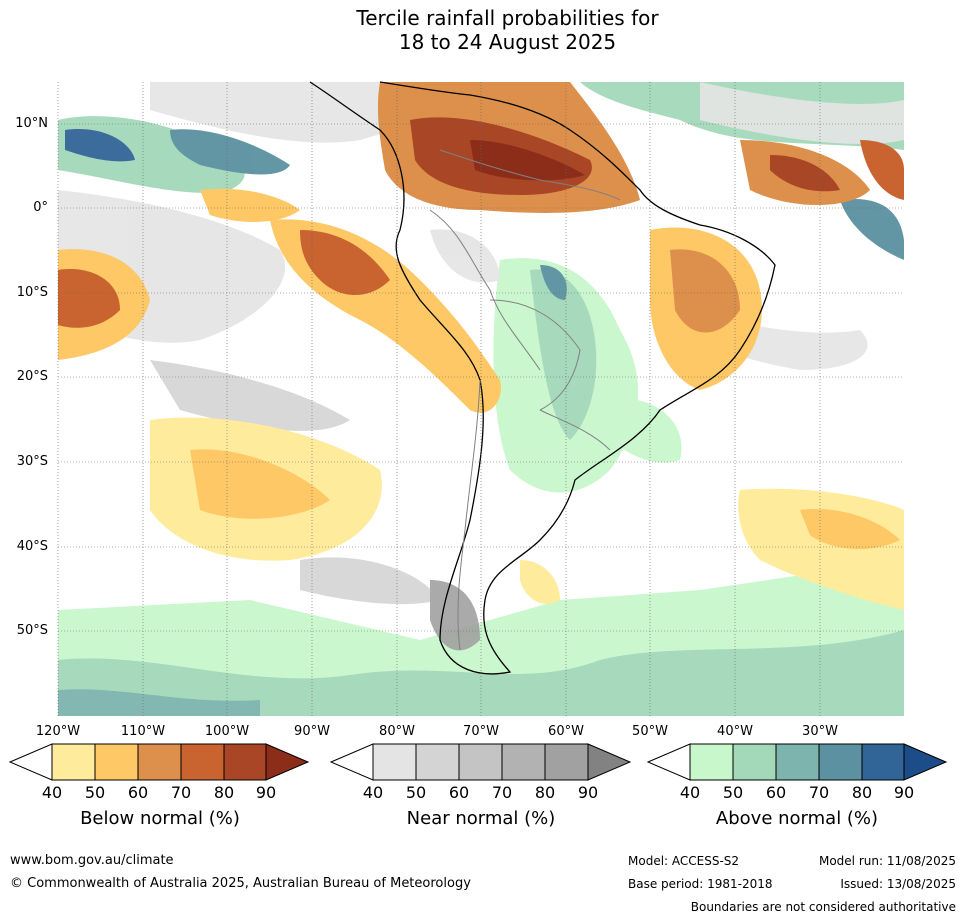 The height and width of the screenshot is (919, 965). I want to click on lon-label-60w: 60°W, so click(566, 731).